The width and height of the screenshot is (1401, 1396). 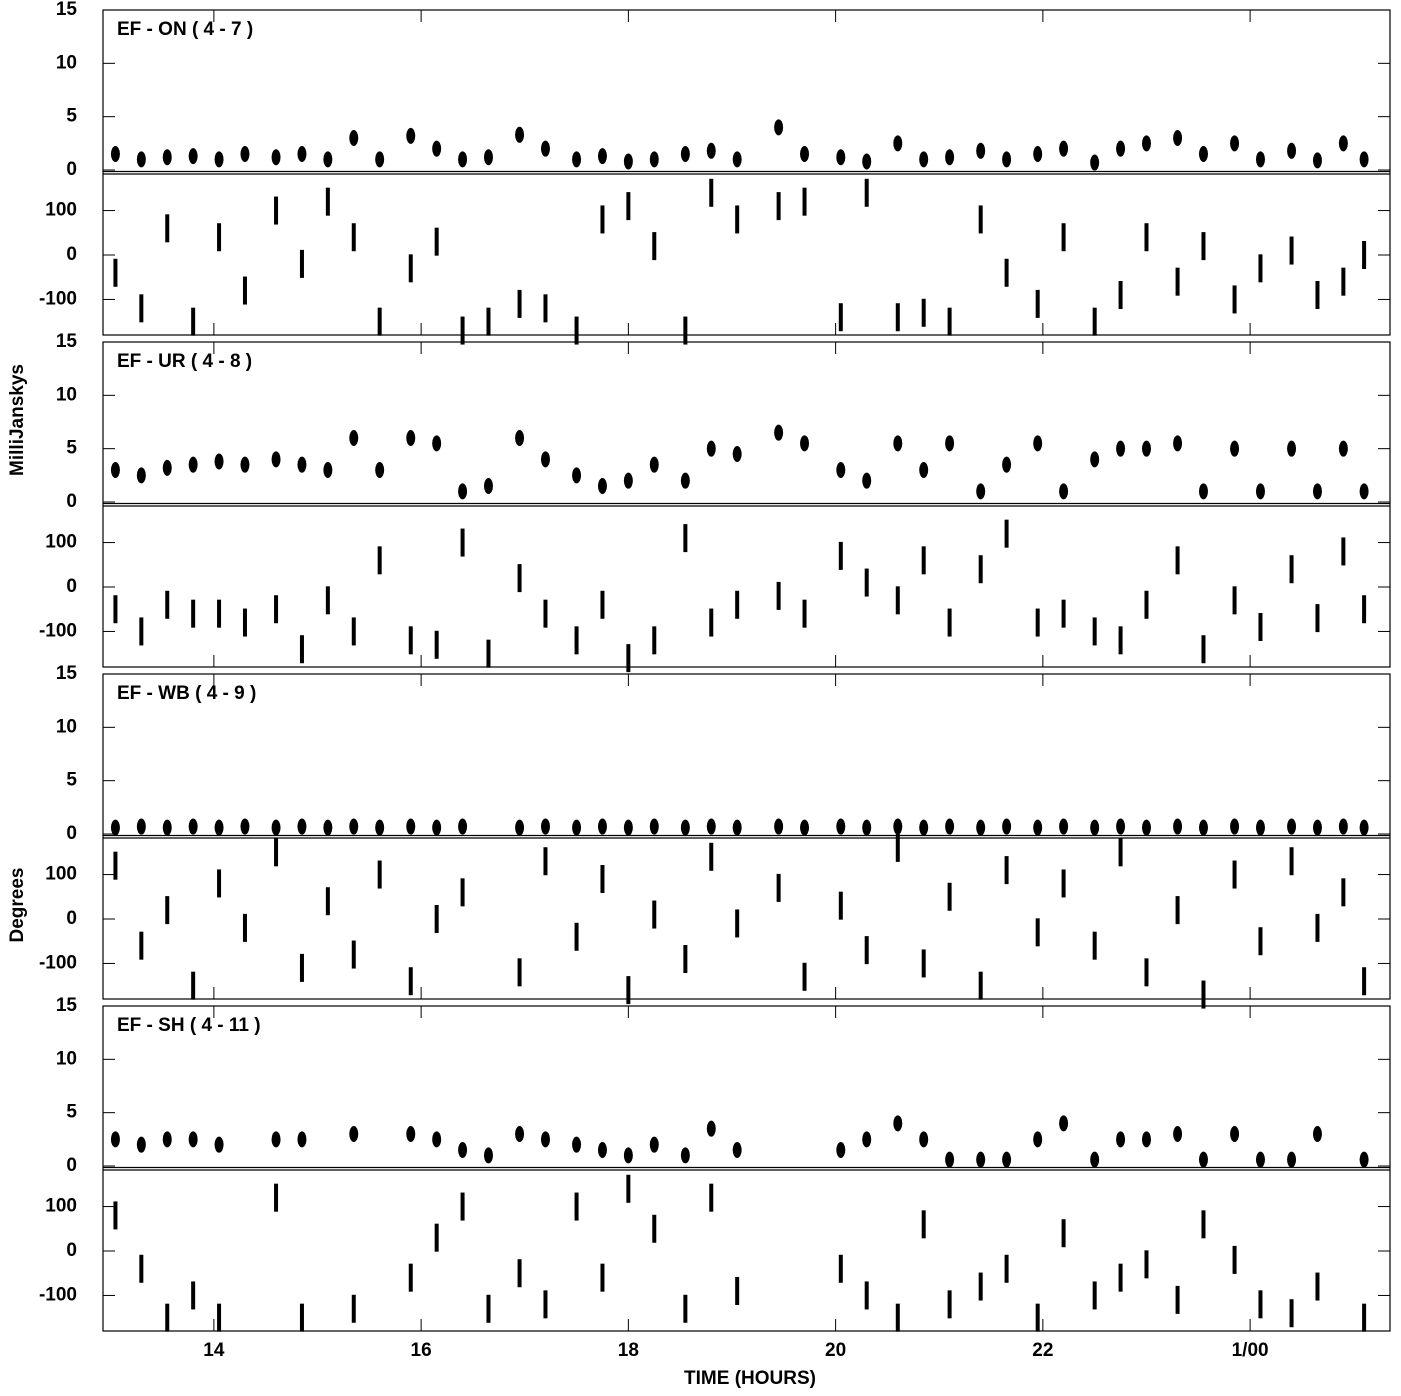 I want to click on y2-tick-label: 100, so click(x=61, y=874).